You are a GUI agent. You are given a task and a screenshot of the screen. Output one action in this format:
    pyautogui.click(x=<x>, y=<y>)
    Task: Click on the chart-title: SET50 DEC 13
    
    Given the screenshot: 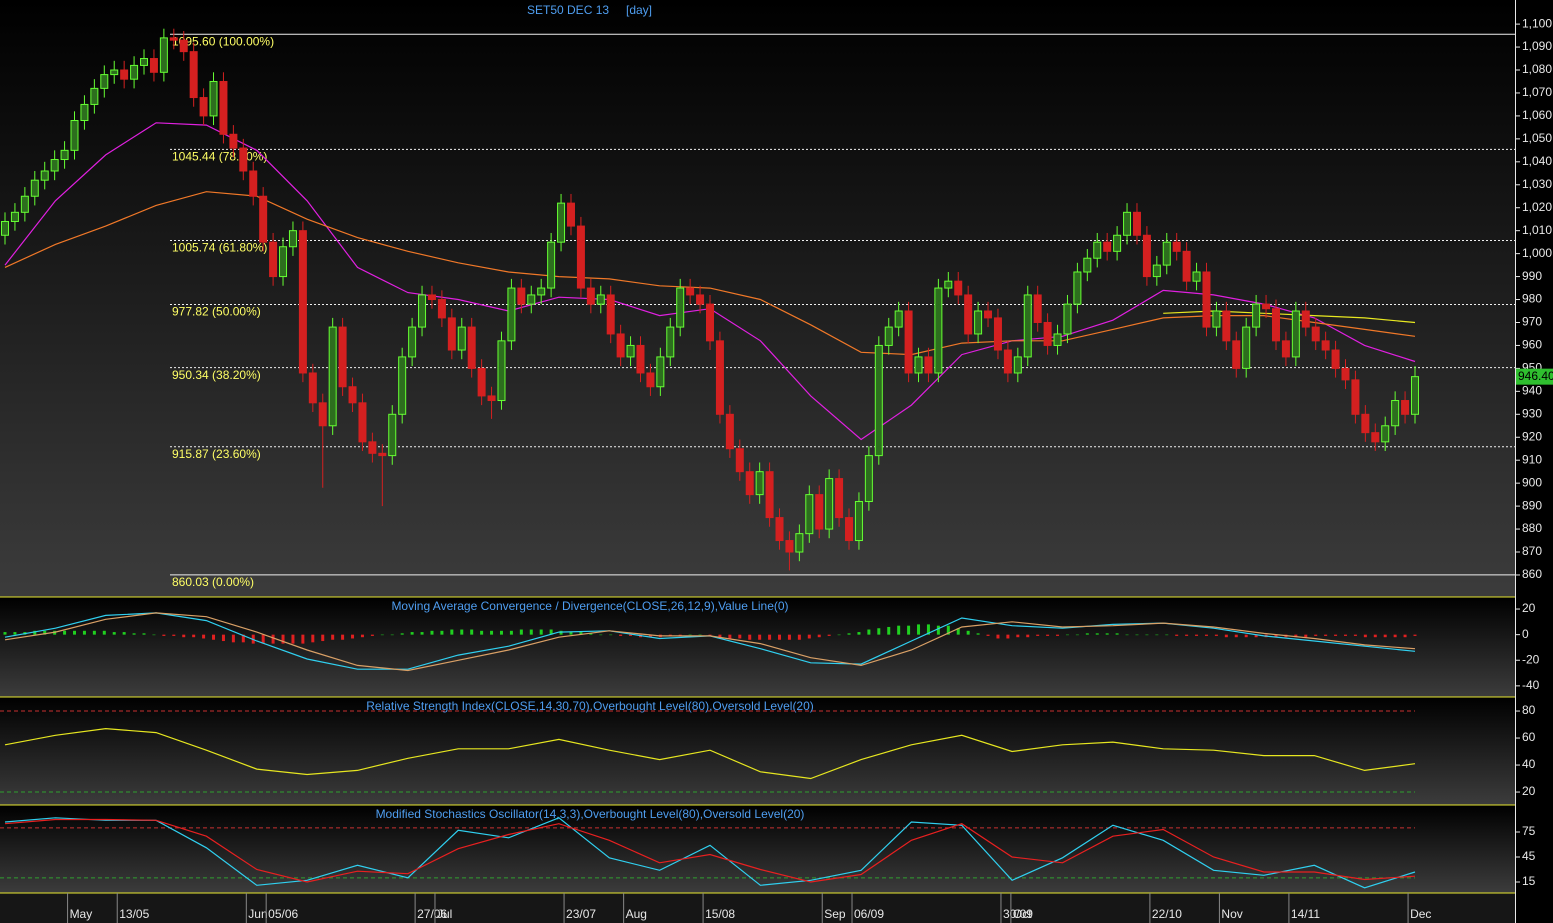 What is the action you would take?
    pyautogui.click(x=568, y=10)
    